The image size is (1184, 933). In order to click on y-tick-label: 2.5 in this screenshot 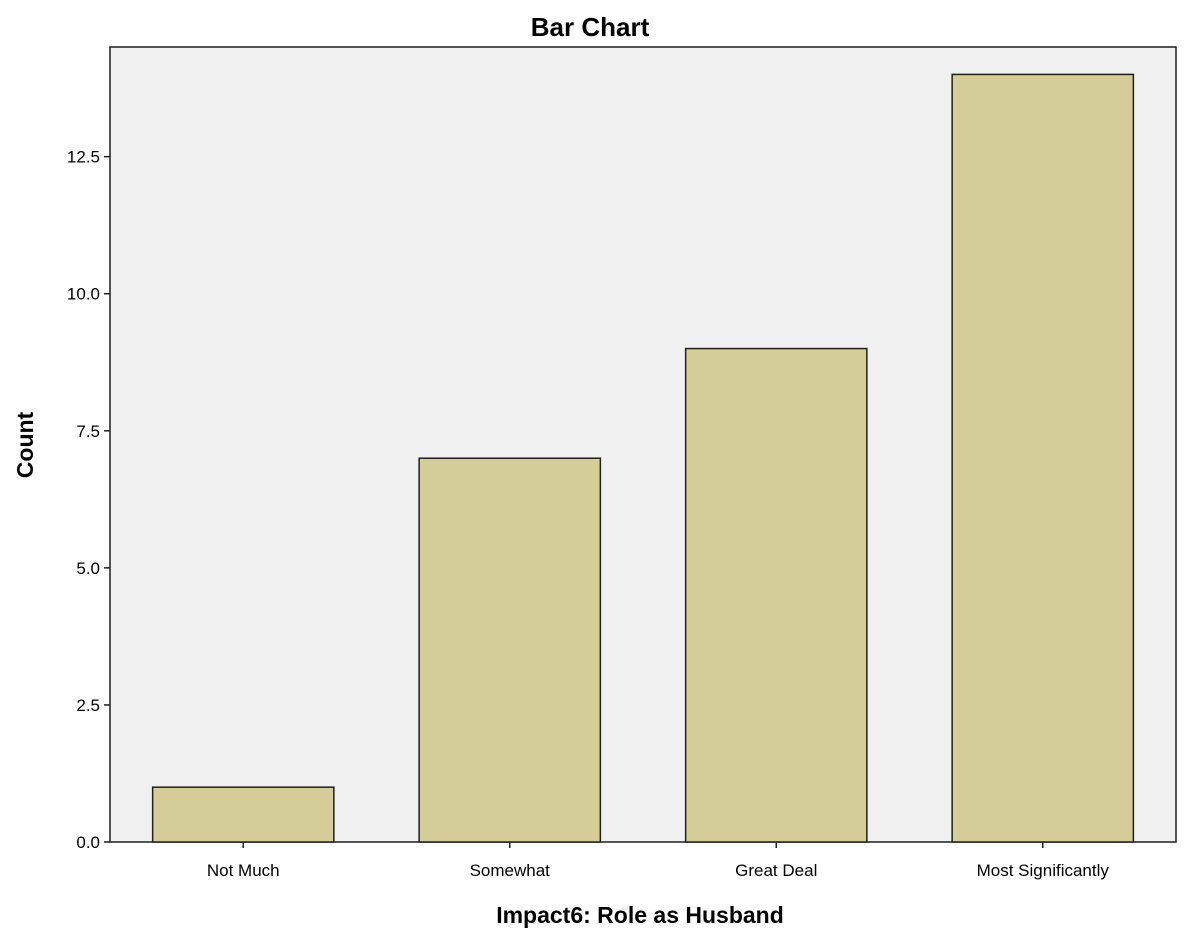, I will do `click(88, 705)`.